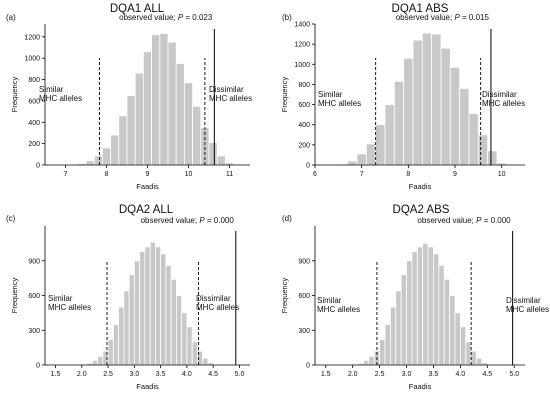 The width and height of the screenshot is (550, 402). What do you see at coordinates (146, 210) in the screenshot?
I see `panel-title: DQA2 ALL` at bounding box center [146, 210].